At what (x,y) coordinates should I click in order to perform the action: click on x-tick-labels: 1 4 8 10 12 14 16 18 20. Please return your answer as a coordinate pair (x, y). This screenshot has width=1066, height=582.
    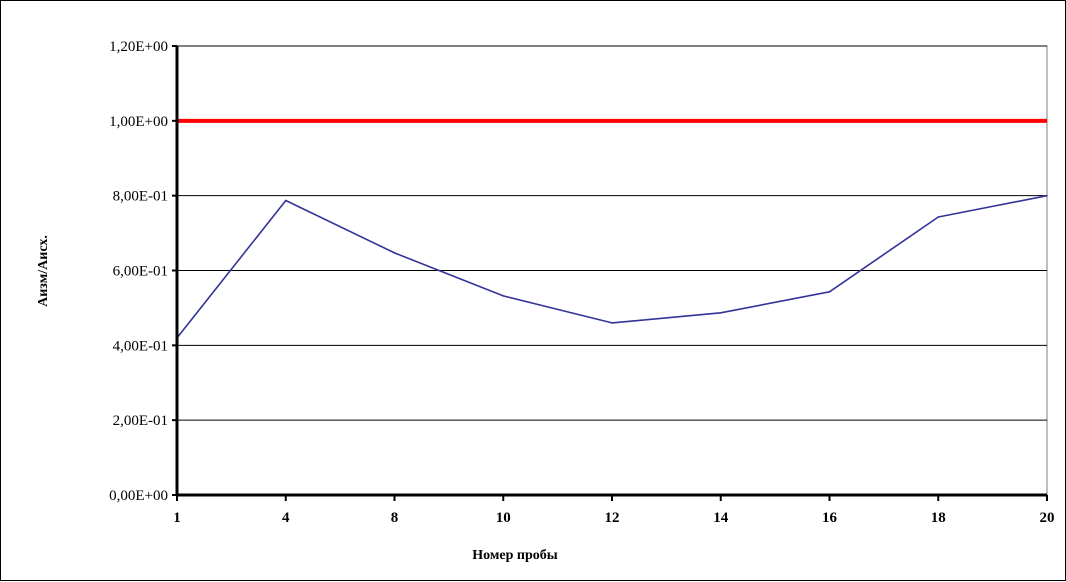
    Looking at the image, I should click on (613, 518).